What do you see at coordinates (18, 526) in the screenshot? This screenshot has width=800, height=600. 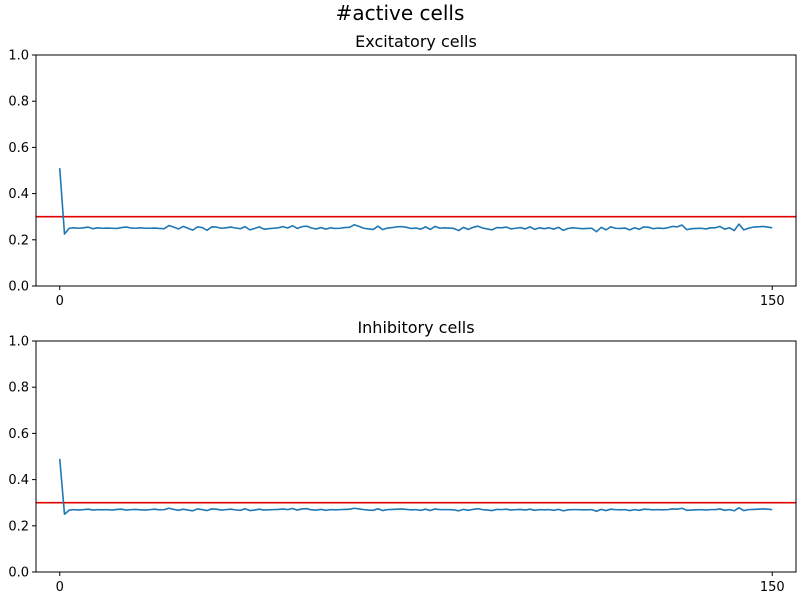 I see `inhibitory-ytick-label: 0.2` at bounding box center [18, 526].